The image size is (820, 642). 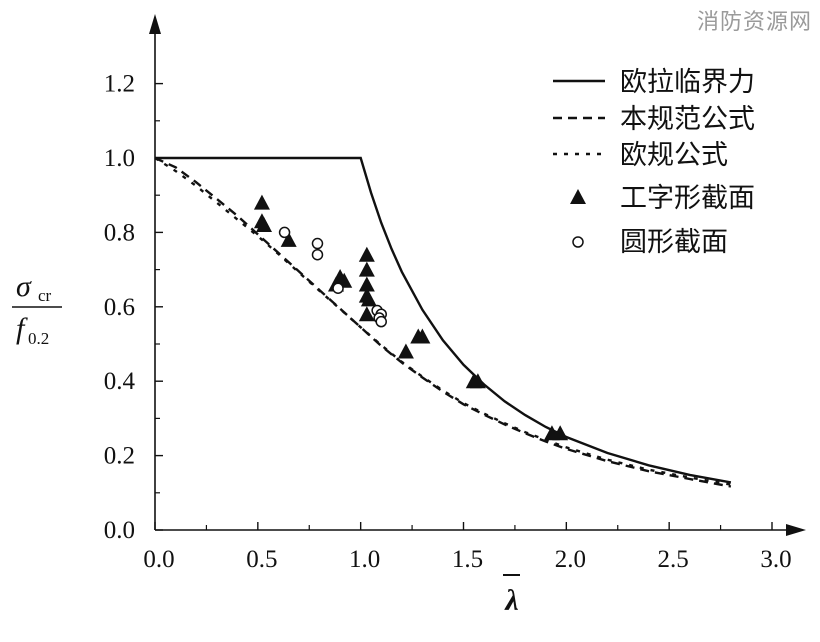 I want to click on legend-triangle-marker, so click(x=578, y=196).